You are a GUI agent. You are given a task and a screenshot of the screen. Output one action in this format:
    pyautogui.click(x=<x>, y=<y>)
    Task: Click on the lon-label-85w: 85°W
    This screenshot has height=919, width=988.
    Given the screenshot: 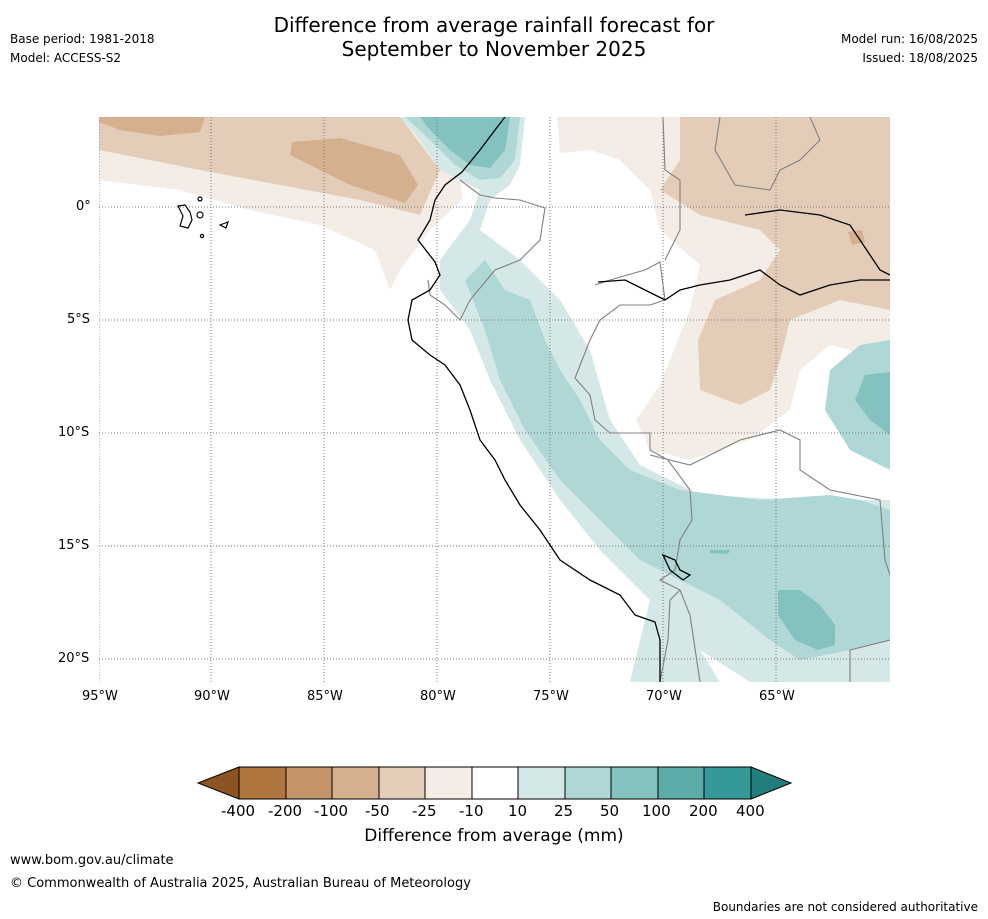 What is the action you would take?
    pyautogui.click(x=325, y=696)
    